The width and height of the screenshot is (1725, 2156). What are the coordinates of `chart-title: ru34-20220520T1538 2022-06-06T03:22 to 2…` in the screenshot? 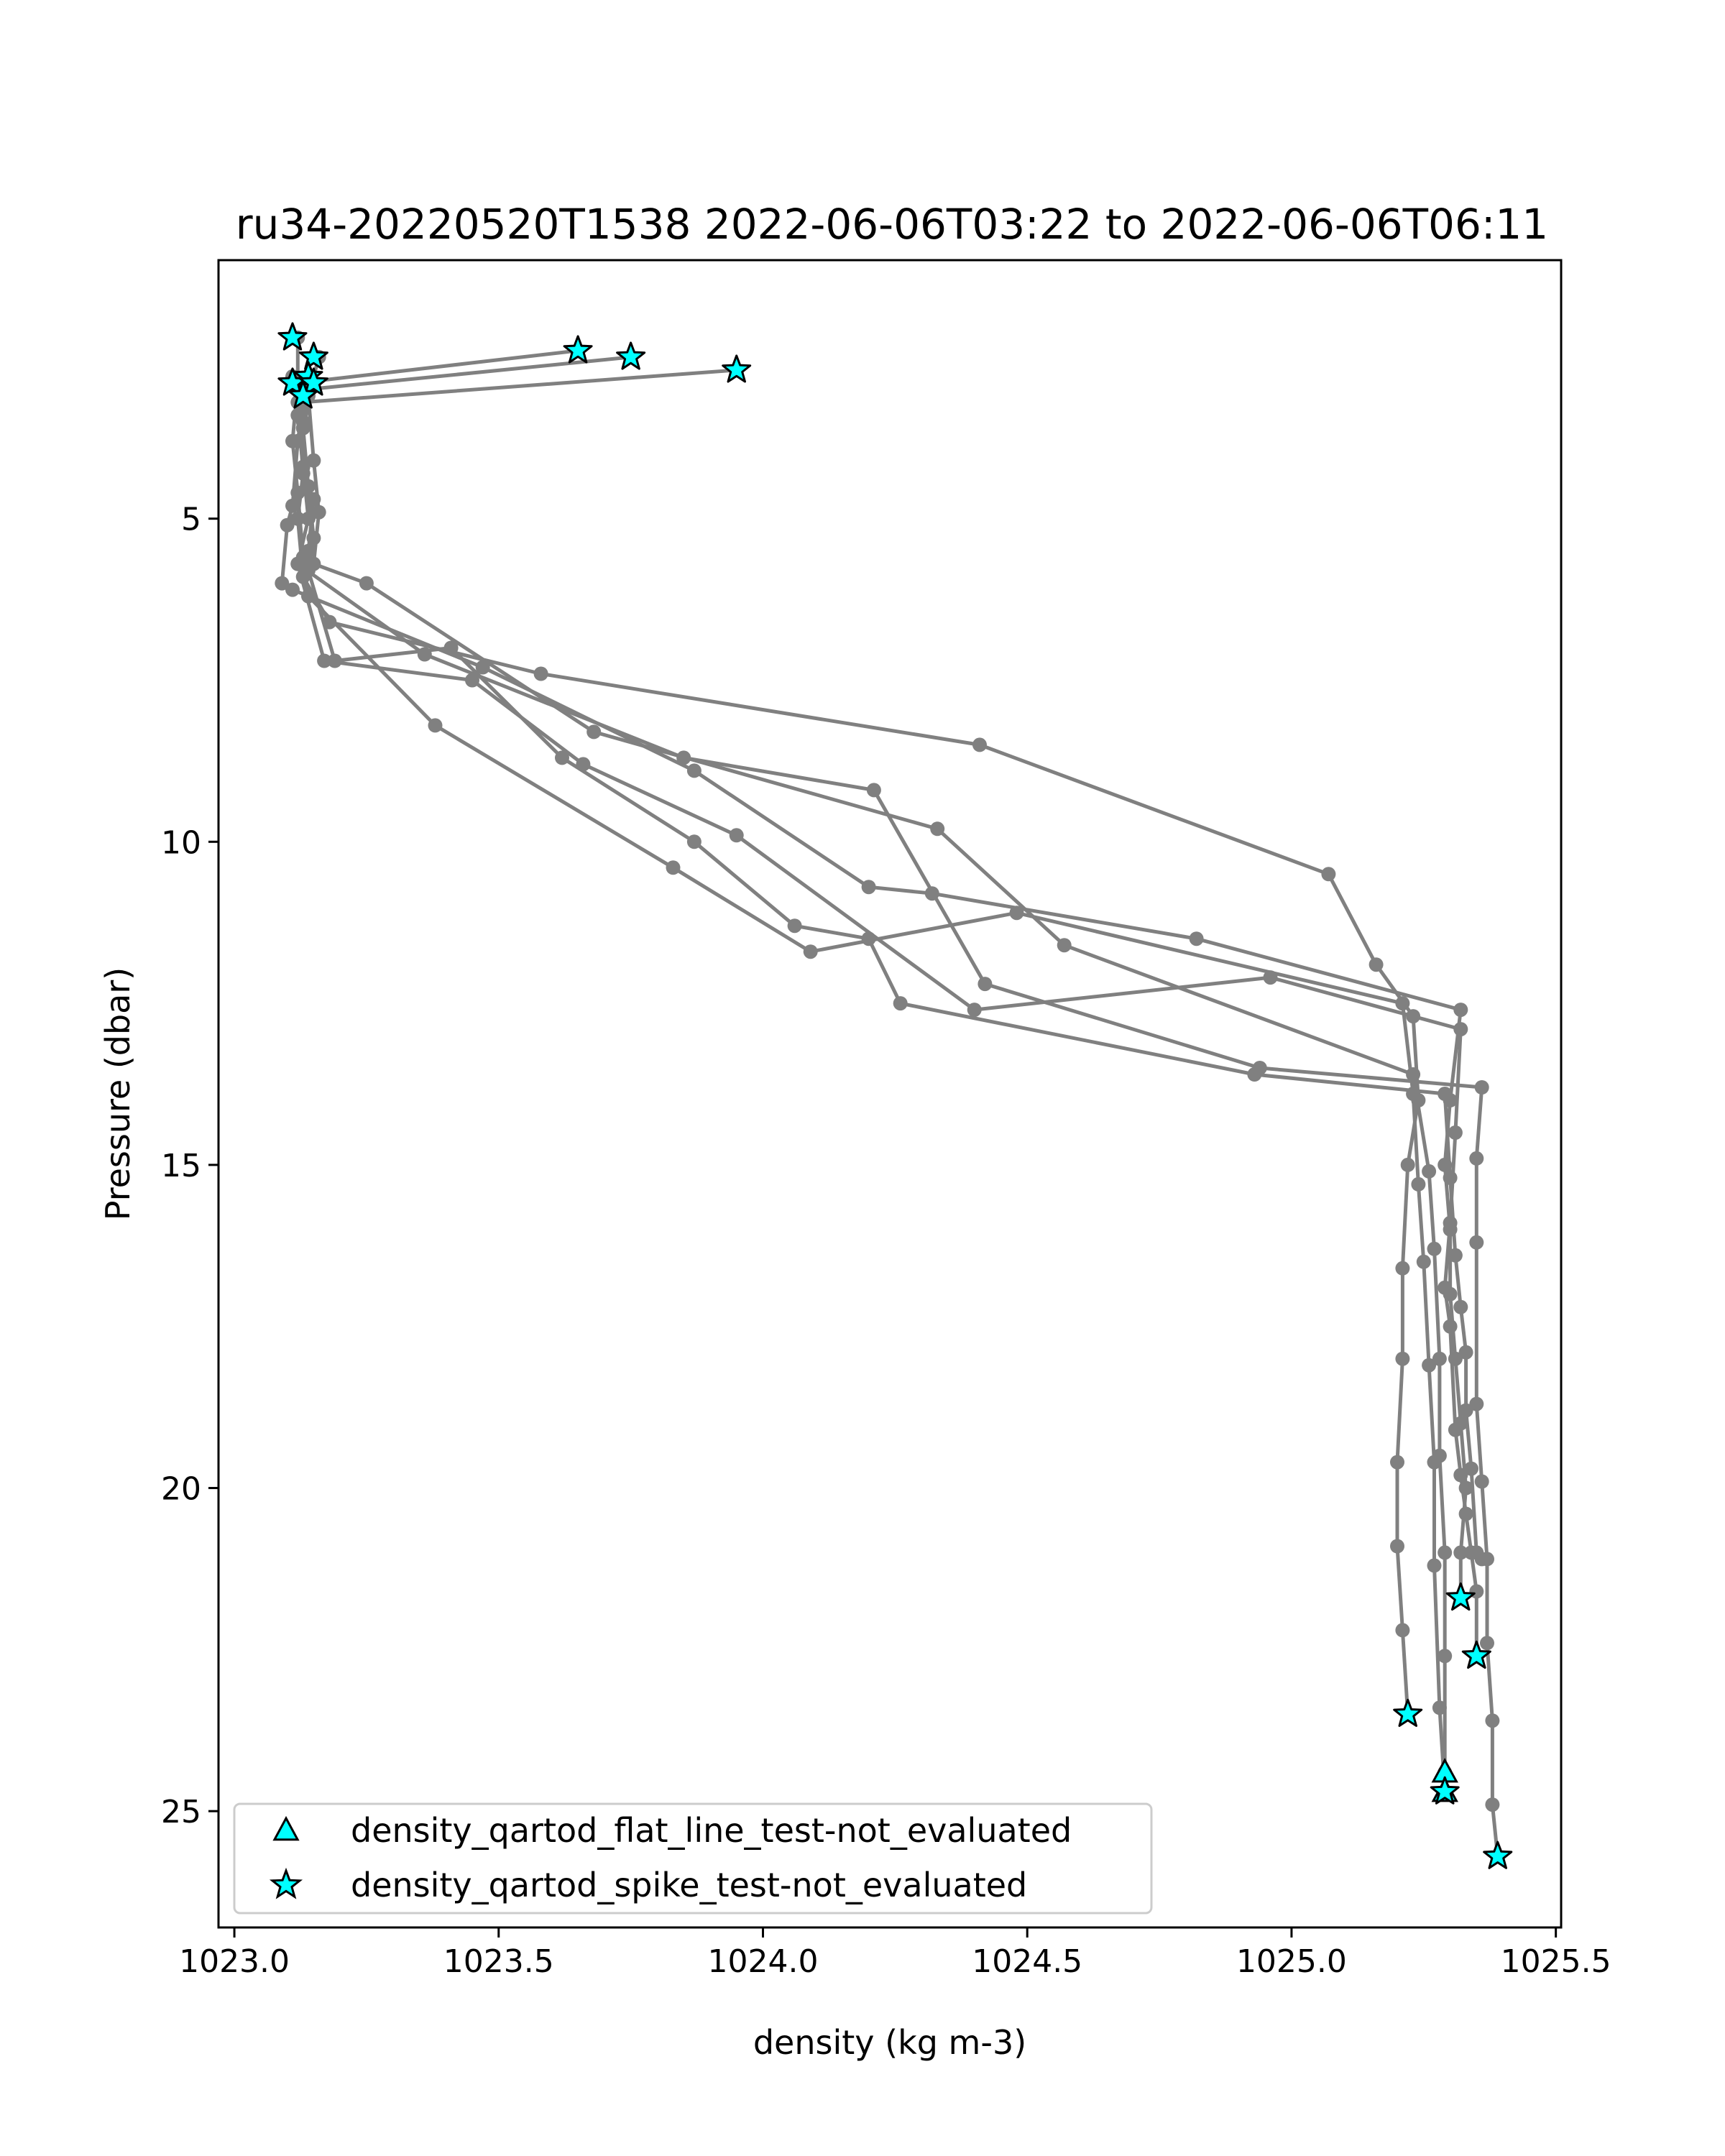 It's located at (892, 224).